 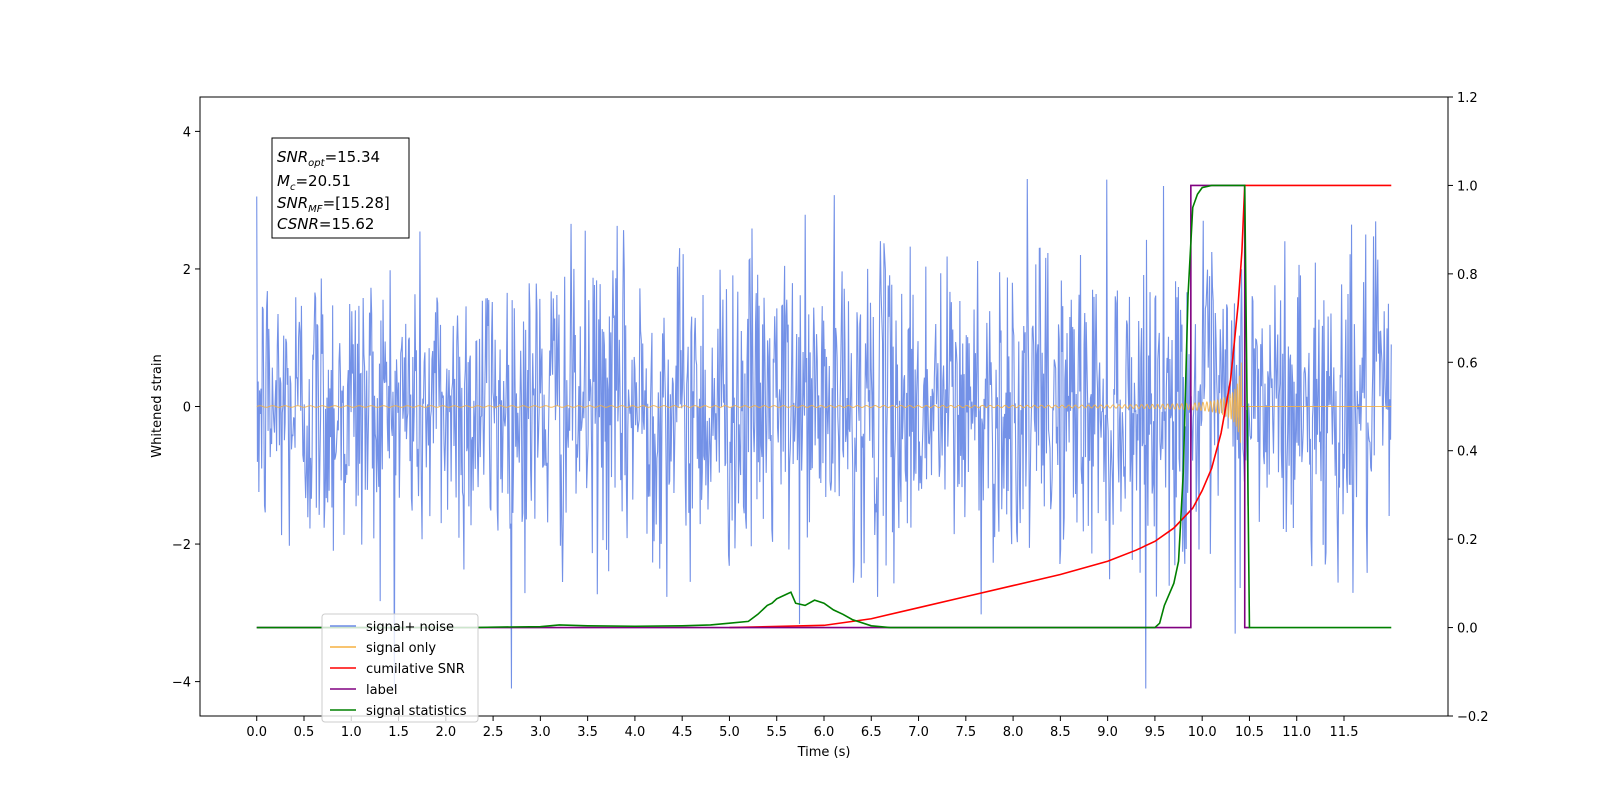 I want to click on x-tick-label: 3.5, so click(x=587, y=732).